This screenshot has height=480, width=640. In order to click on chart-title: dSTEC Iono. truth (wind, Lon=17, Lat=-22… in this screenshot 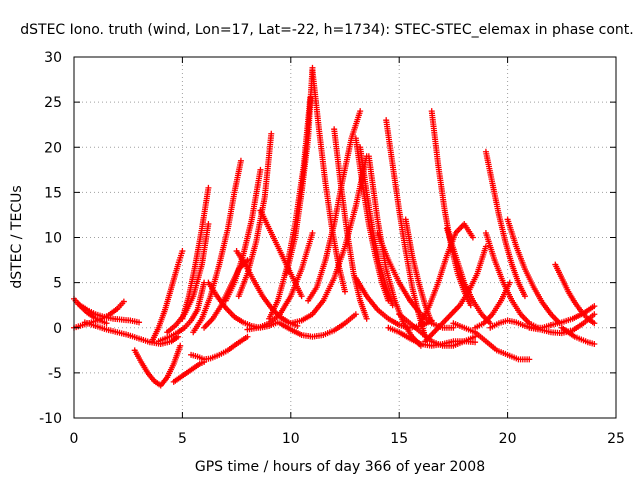, I will do `click(326, 30)`.